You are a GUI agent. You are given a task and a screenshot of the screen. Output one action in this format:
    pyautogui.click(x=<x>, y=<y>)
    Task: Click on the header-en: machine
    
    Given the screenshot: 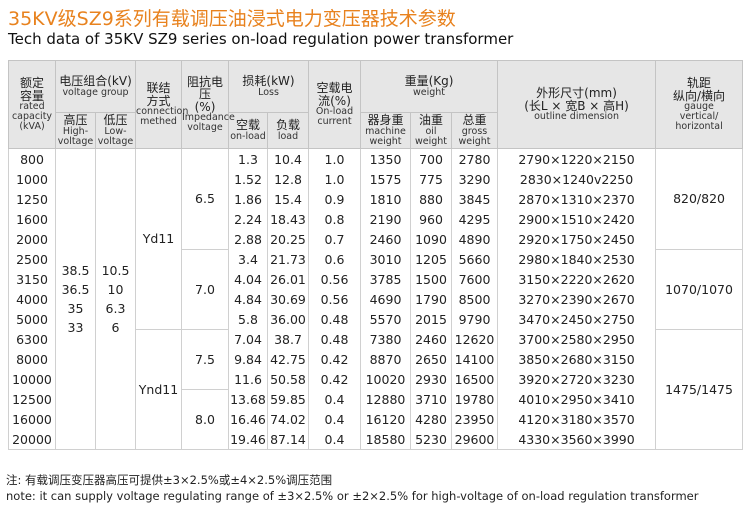 What is the action you would take?
    pyautogui.click(x=385, y=131)
    